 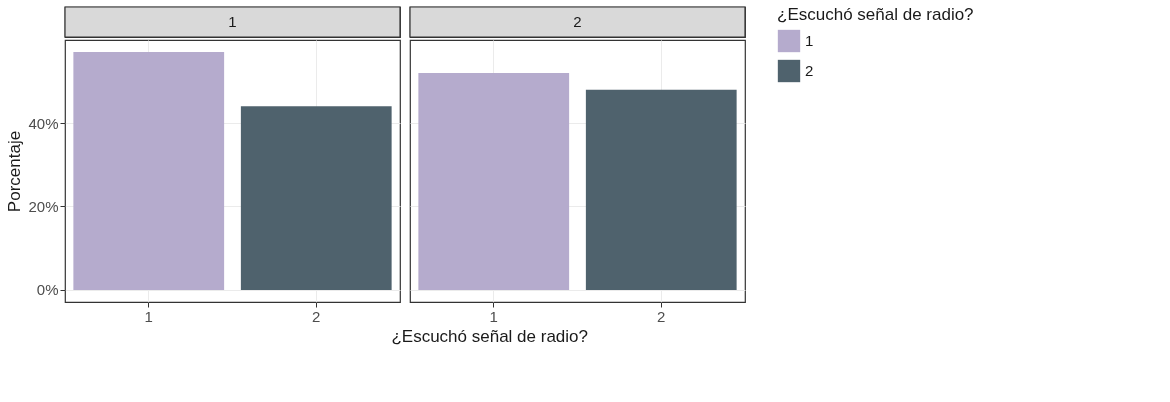 What do you see at coordinates (809, 70) in the screenshot?
I see `legend-label: 2` at bounding box center [809, 70].